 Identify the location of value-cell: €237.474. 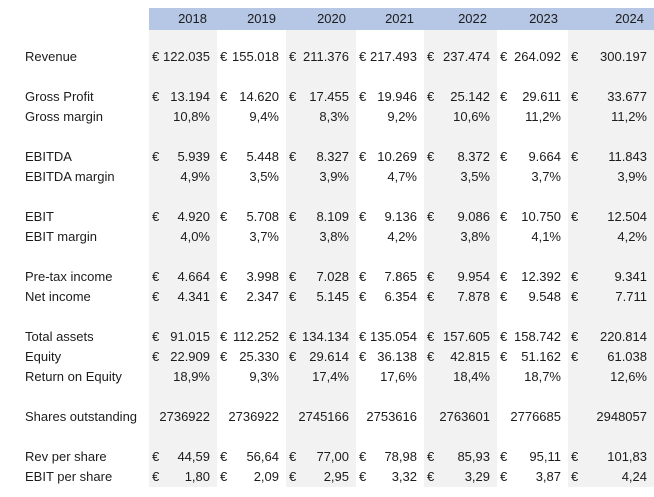
(460, 57).